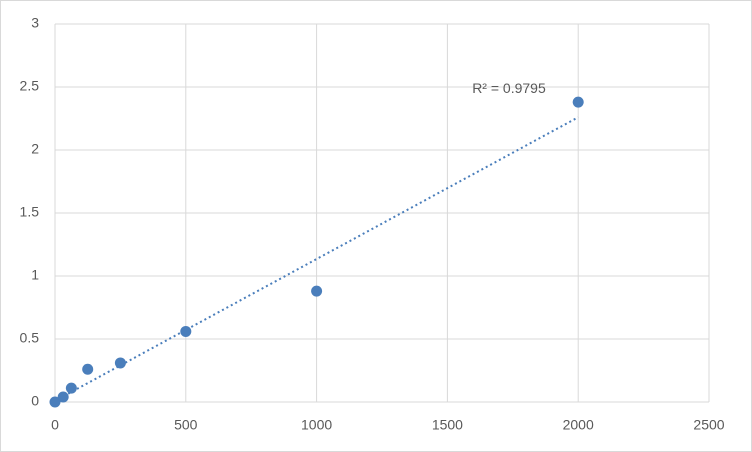 The width and height of the screenshot is (752, 452). Describe the element at coordinates (316, 425) in the screenshot. I see `x-tick-label: 1000` at that location.